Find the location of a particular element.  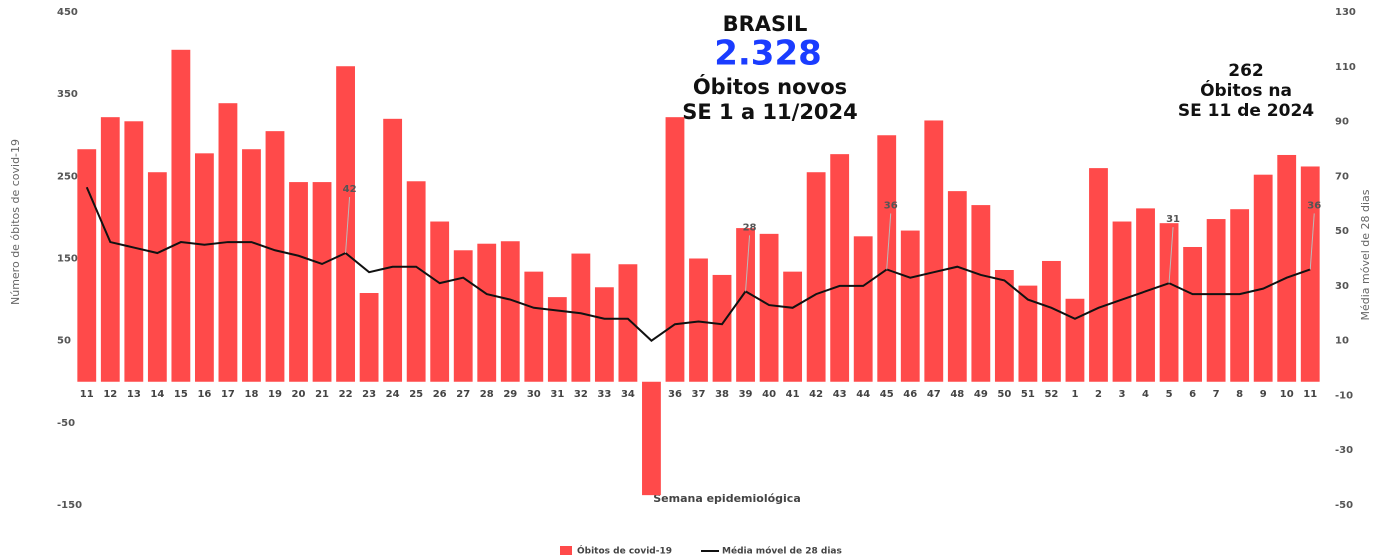

x-tick-label: 38 is located at coordinates (722, 394).